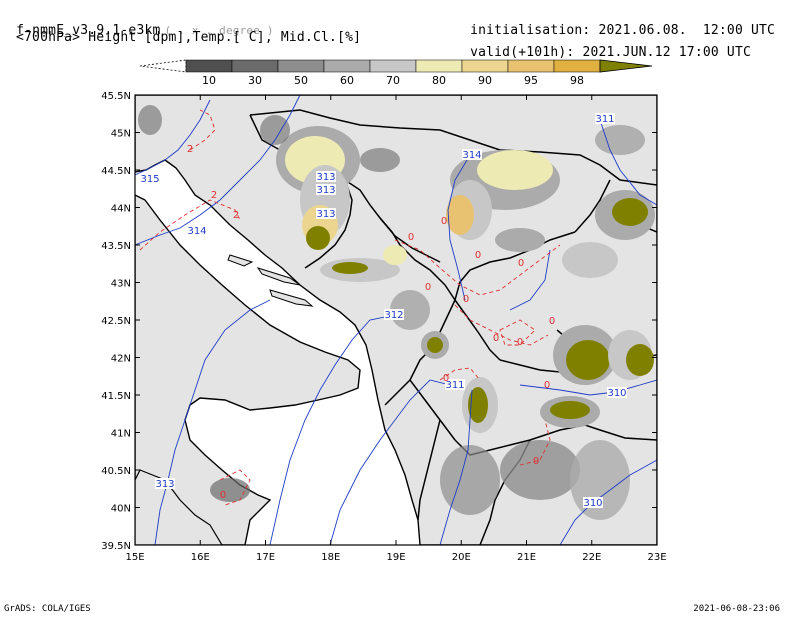  What do you see at coordinates (485, 80) in the screenshot?
I see `colorbar-label: 90` at bounding box center [485, 80].